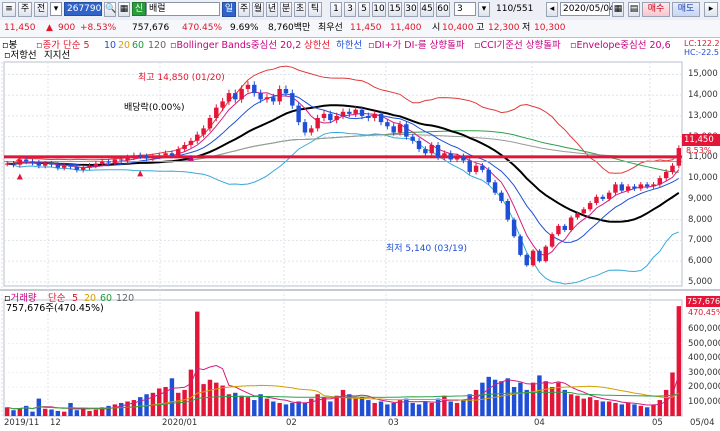 The height and width of the screenshot is (431, 720). What do you see at coordinates (704, 329) in the screenshot?
I see `volume-tick-label: 600,000` at bounding box center [704, 329].